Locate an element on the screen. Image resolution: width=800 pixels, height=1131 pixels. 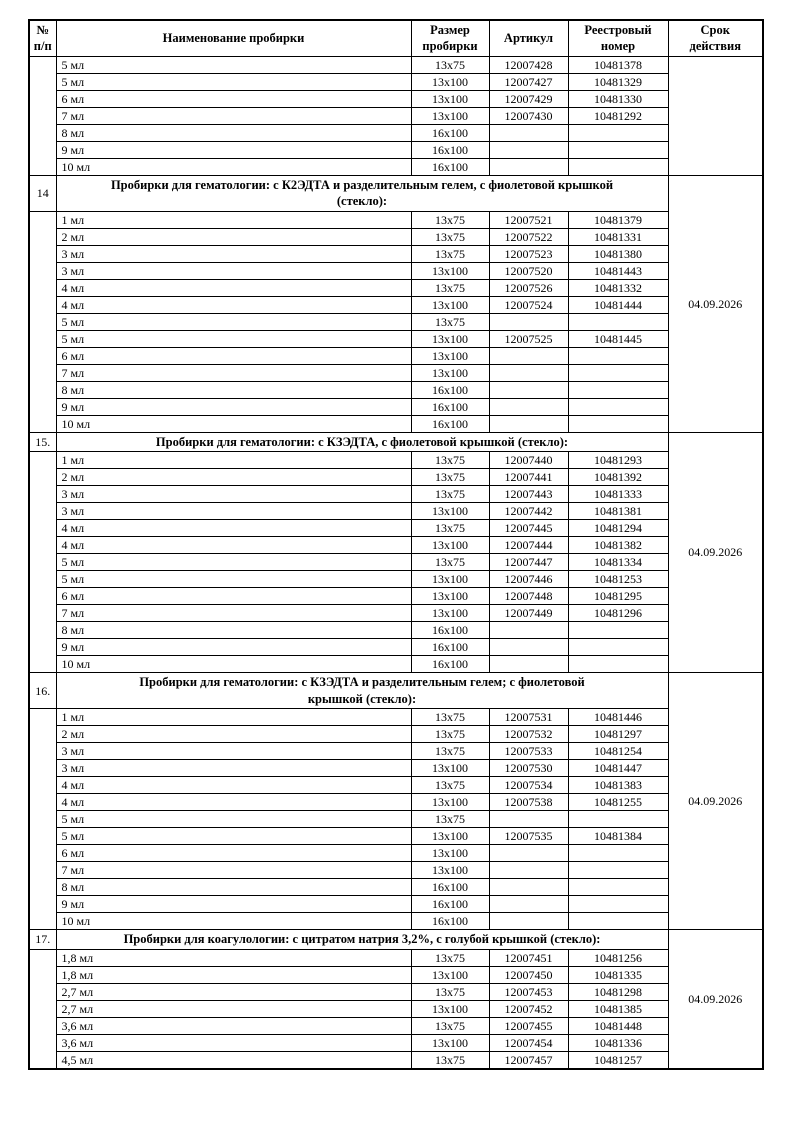
cell-registry: 10481292 is located at coordinates (618, 115).